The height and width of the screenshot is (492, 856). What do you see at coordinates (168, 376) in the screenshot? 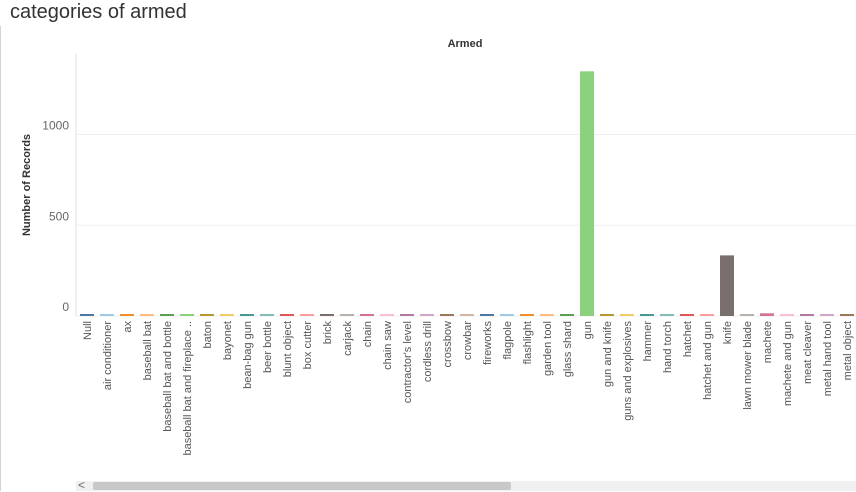
I see `x-tick-label: baseball bat and bottle` at bounding box center [168, 376].